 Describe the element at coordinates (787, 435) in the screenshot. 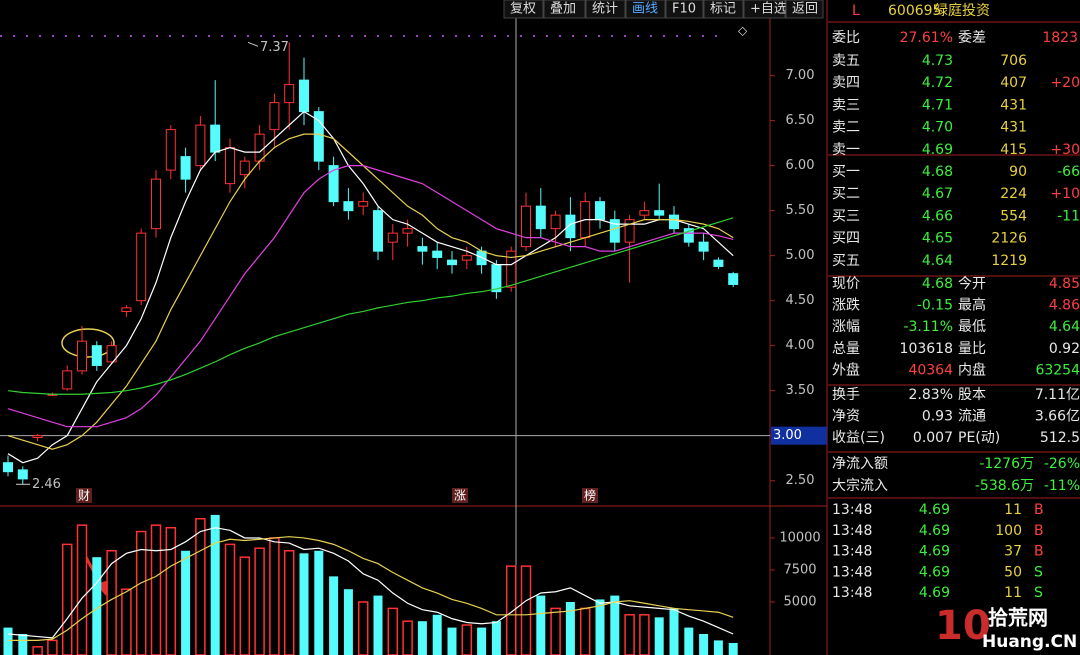

I see `crosshair-label: 3.00` at that location.